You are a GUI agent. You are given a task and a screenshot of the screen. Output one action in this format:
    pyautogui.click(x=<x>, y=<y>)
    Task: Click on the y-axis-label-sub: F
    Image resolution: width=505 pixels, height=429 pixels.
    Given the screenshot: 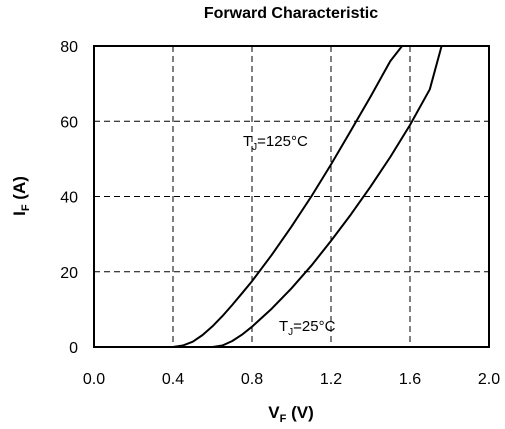 What is the action you would take?
    pyautogui.click(x=26, y=207)
    